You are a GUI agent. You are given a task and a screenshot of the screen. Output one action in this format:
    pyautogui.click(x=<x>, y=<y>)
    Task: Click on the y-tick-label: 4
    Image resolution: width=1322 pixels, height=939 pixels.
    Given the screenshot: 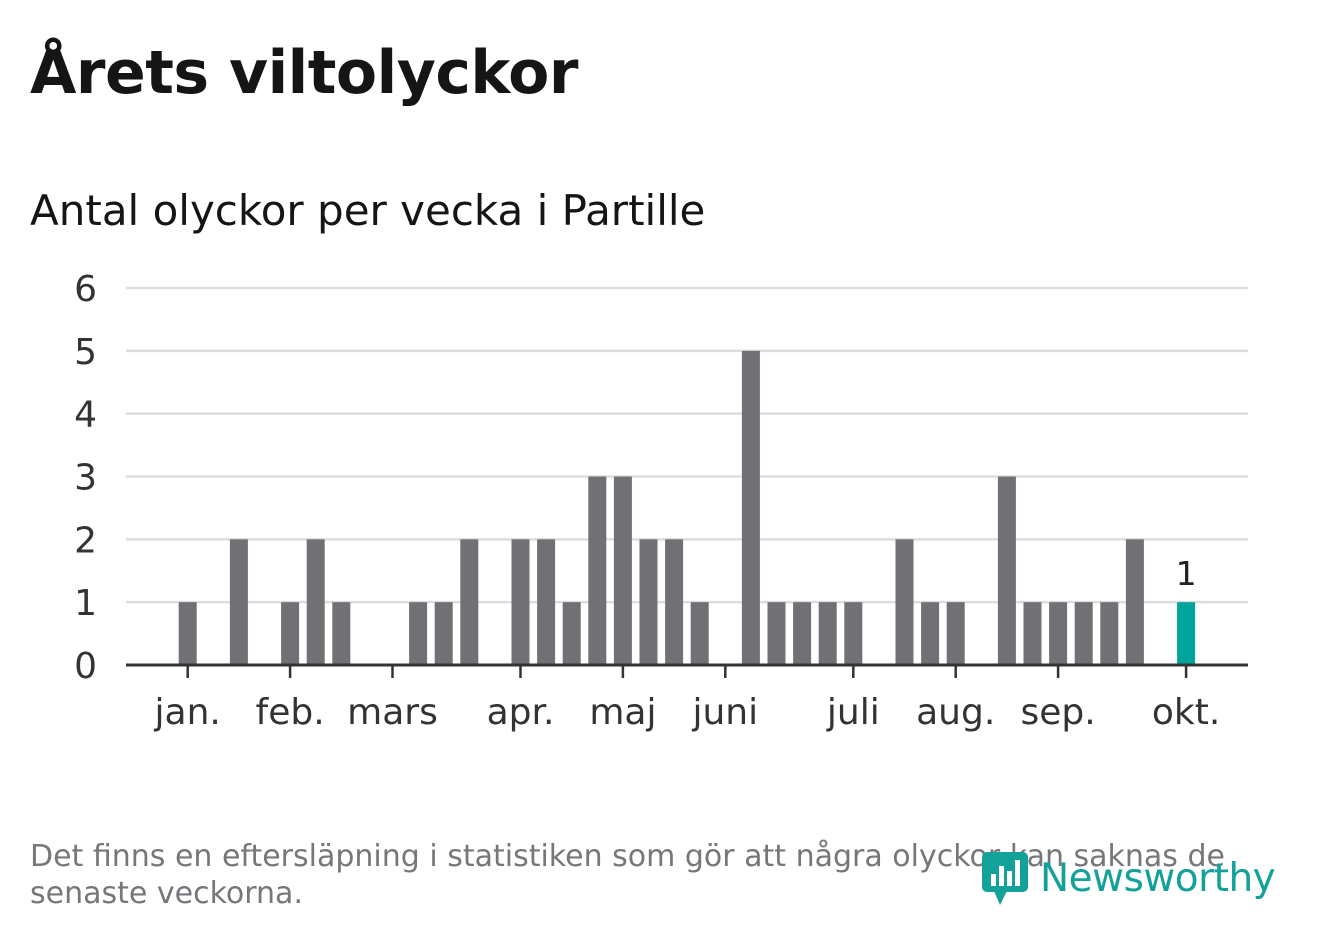 What is the action you would take?
    pyautogui.click(x=85, y=415)
    